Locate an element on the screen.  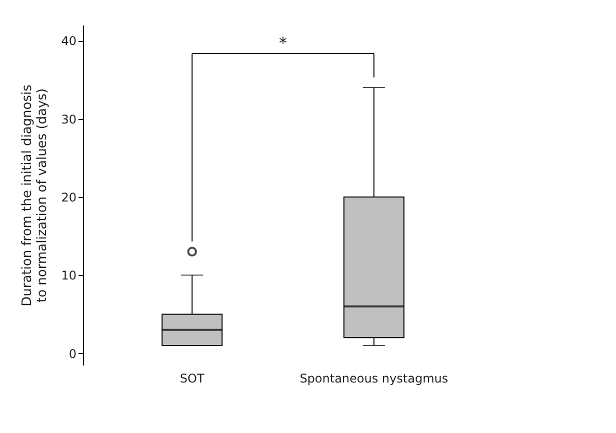
y-axis-title: Duration from the initial diagnosis to normalization of values (days) is located at coordinates (35, 195).